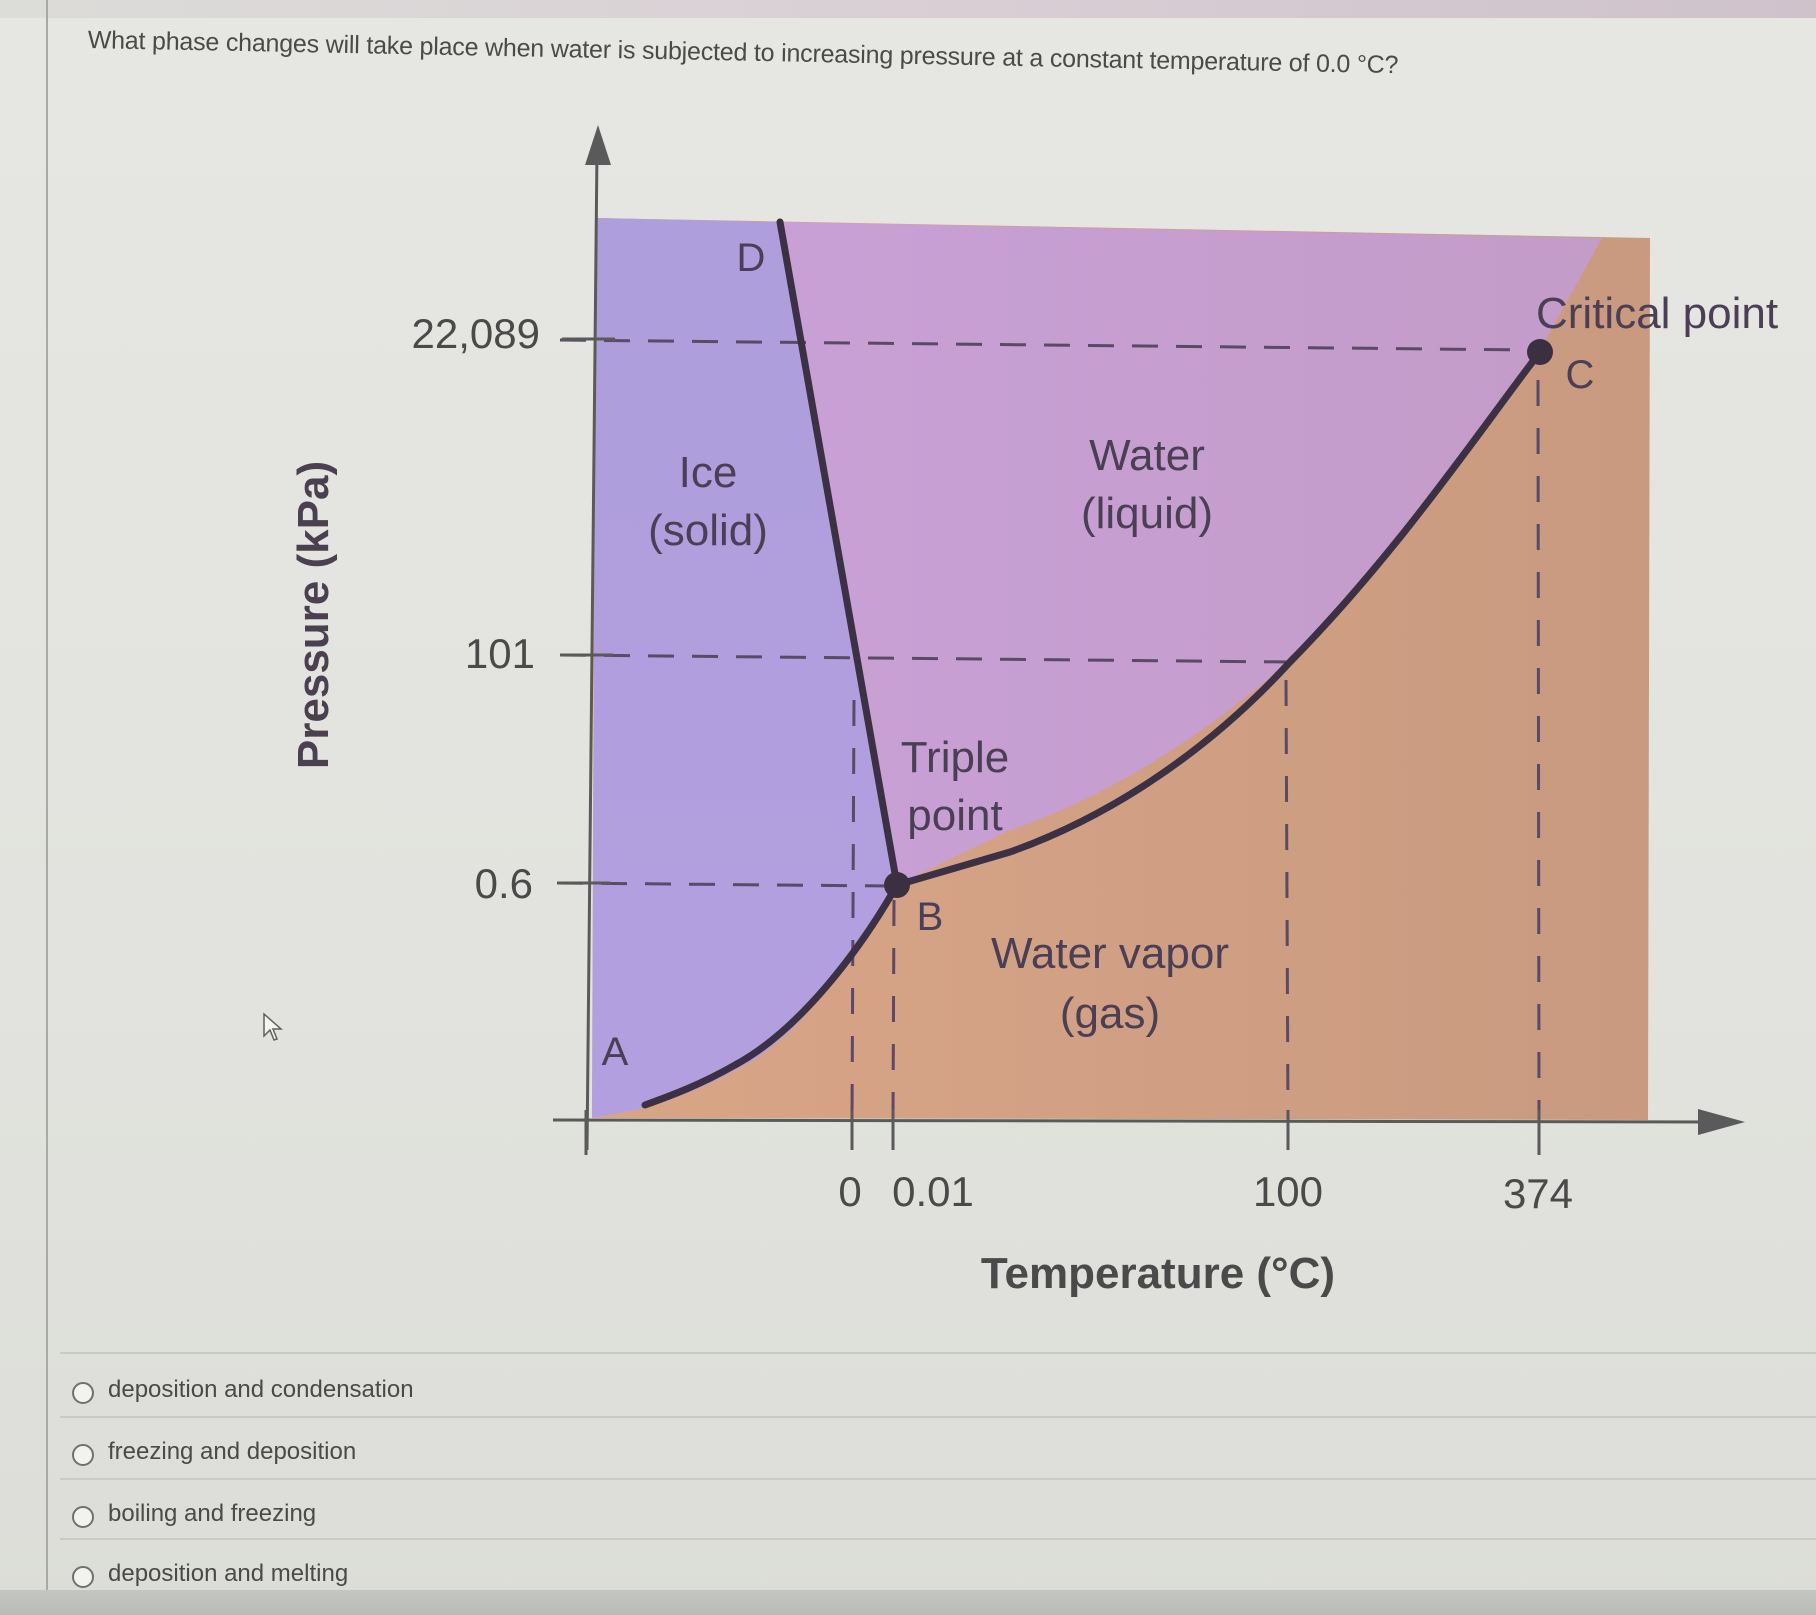 Image resolution: width=1816 pixels, height=1615 pixels. What do you see at coordinates (1538, 1193) in the screenshot?
I see `x-tick-label-374: 374` at bounding box center [1538, 1193].